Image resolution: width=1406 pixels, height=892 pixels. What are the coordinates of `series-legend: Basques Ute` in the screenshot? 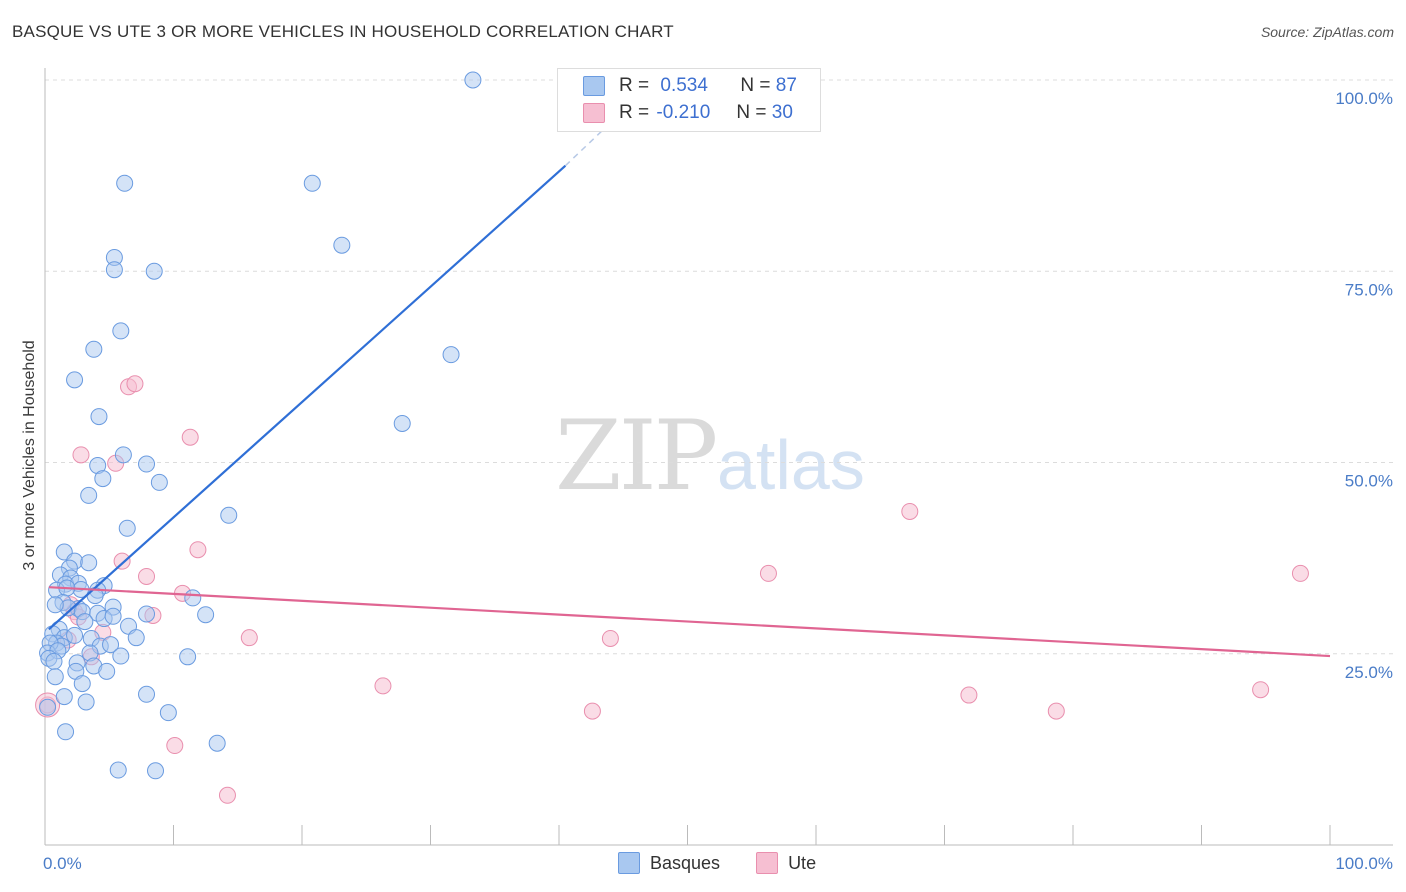 It's located at (717, 863).